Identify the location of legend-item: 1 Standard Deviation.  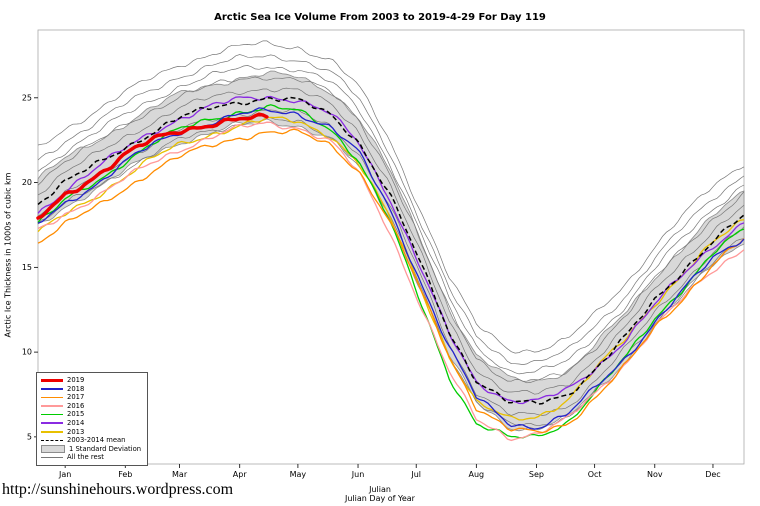
(91, 449).